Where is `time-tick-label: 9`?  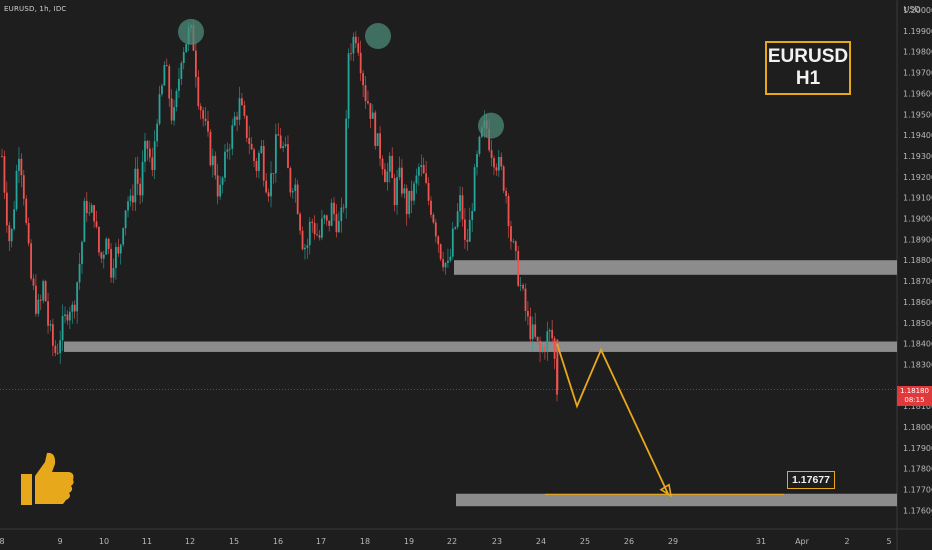
time-tick-label: 9 is located at coordinates (59, 541).